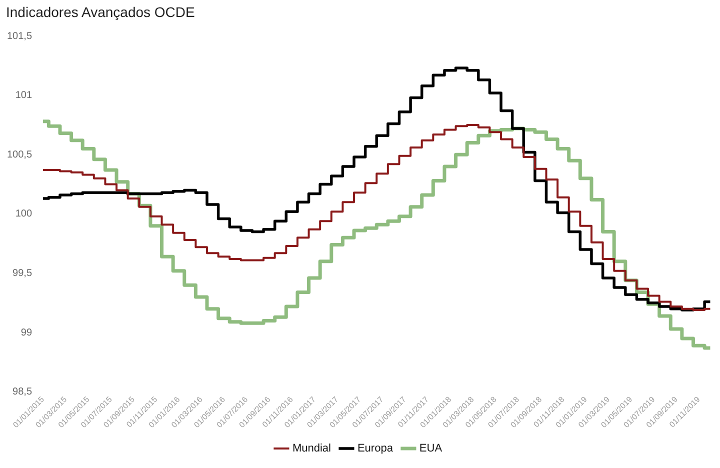  Describe the element at coordinates (22, 392) in the screenshot. I see `y-tick-label: 98,5` at that location.